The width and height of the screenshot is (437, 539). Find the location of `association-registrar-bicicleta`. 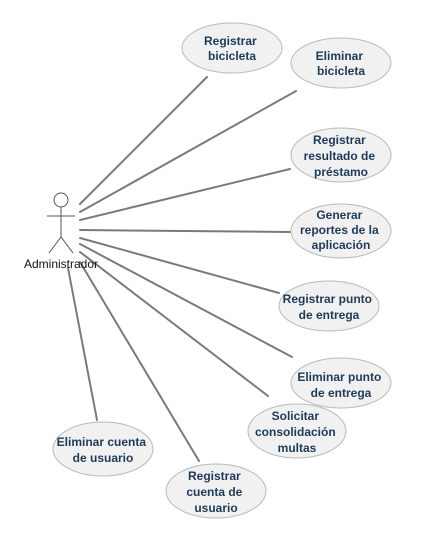

association-registrar-bicicleta is located at coordinates (143, 140).